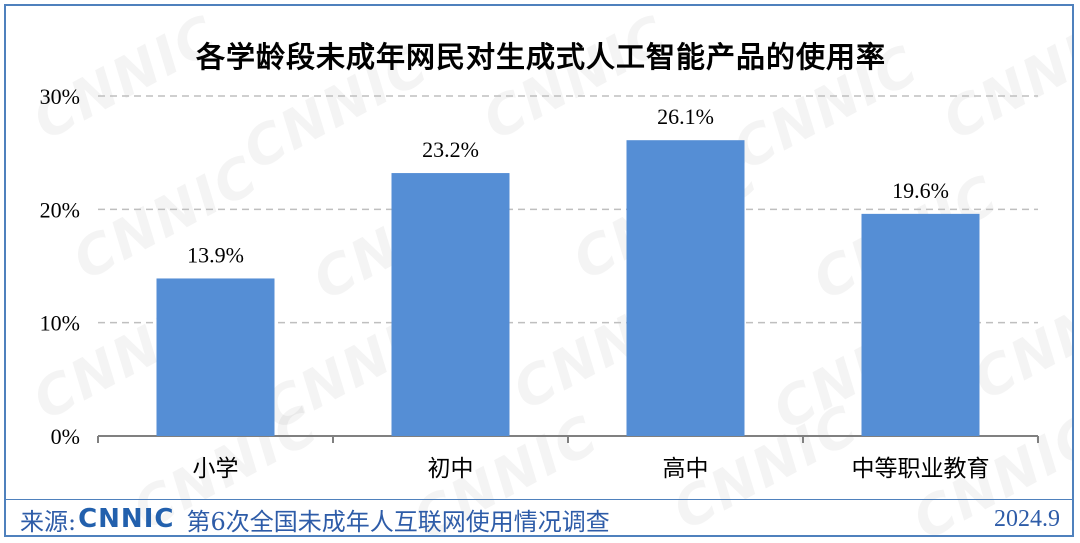 The height and width of the screenshot is (543, 1080). Describe the element at coordinates (1027, 518) in the screenshot. I see `report-date: 2024.9` at that location.